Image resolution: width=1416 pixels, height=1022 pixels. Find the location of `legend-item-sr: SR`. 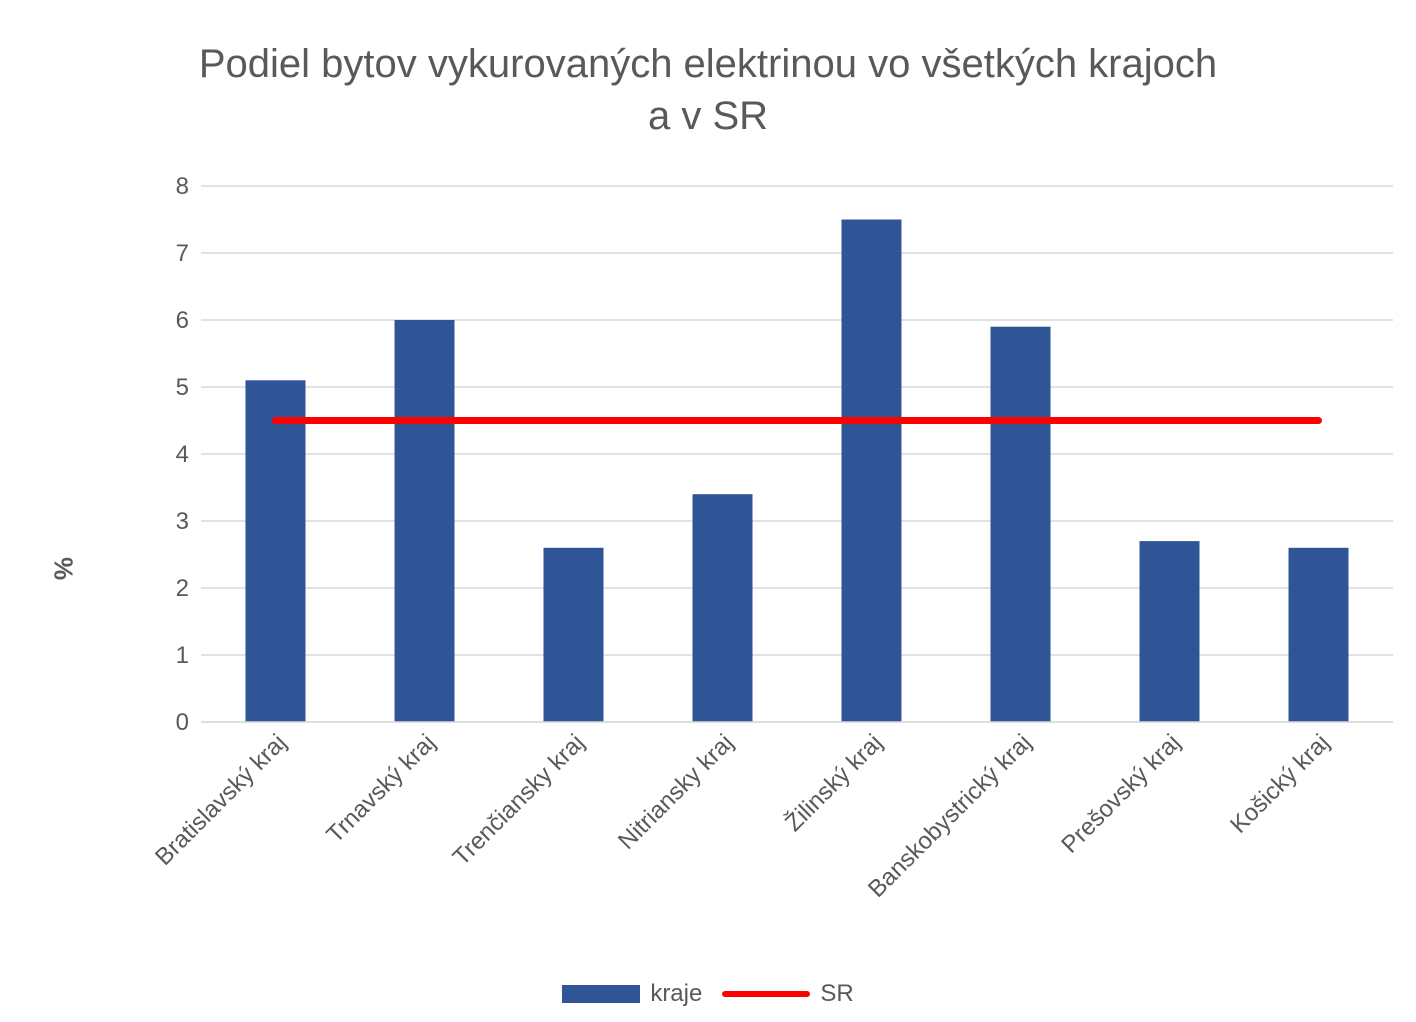

legend-item-sr: SR is located at coordinates (788, 994).